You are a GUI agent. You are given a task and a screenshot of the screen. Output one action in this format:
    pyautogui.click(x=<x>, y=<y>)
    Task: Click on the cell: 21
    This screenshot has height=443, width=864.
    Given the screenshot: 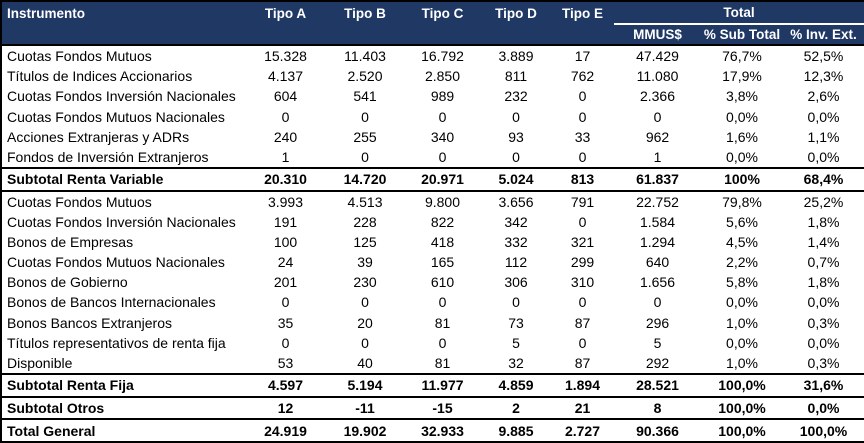 What is the action you would take?
    pyautogui.click(x=582, y=408)
    